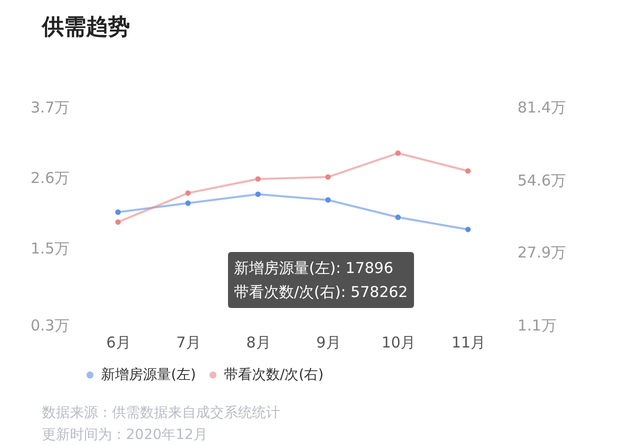 Image resolution: width=622 pixels, height=446 pixels. I want to click on x-tick-label: 6月, so click(118, 343).